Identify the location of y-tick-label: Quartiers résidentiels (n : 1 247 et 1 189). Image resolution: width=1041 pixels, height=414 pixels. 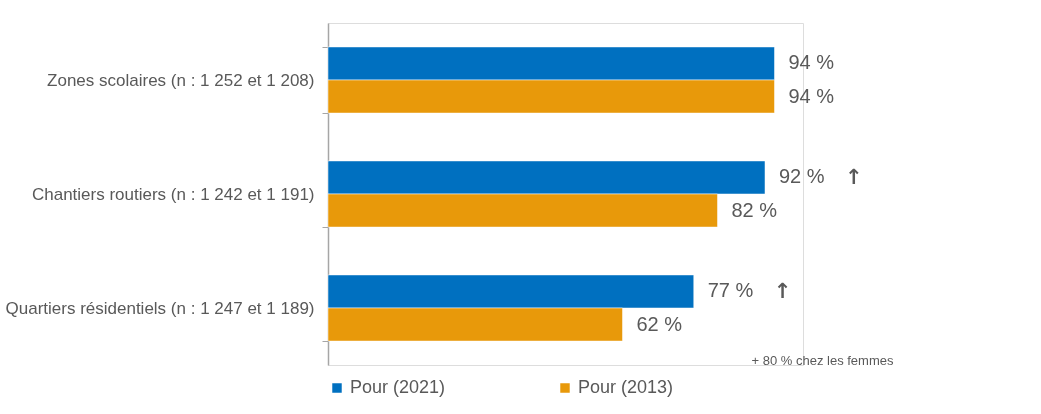
(160, 308).